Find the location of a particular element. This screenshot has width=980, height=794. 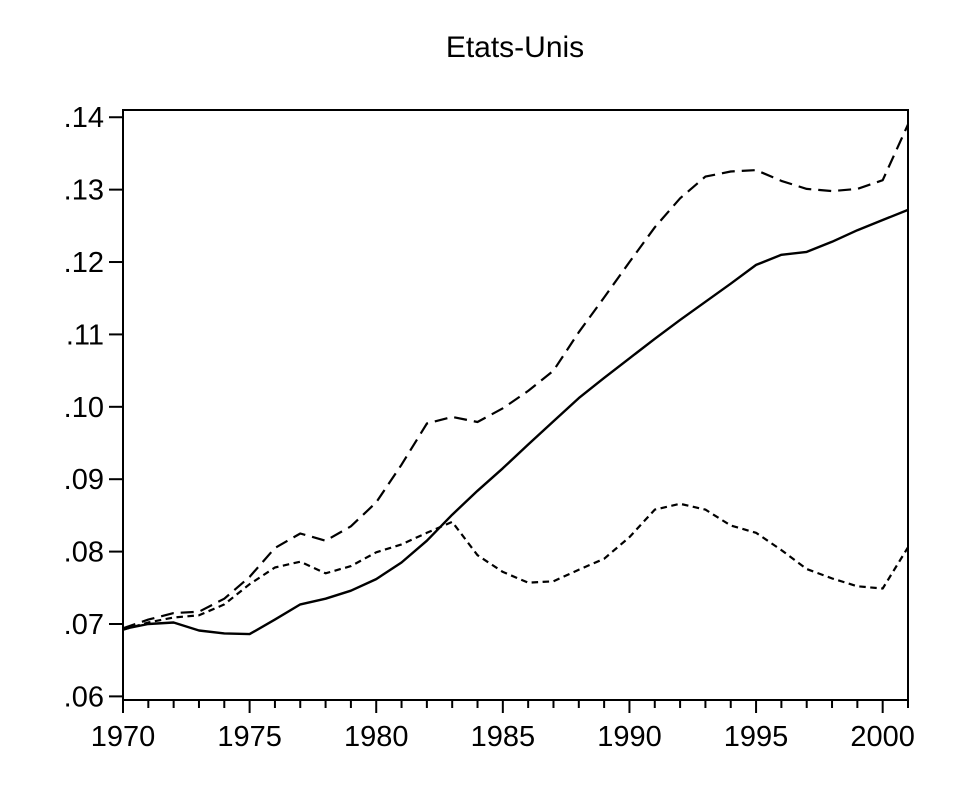

y-tick-label: .09 is located at coordinates (84, 480).